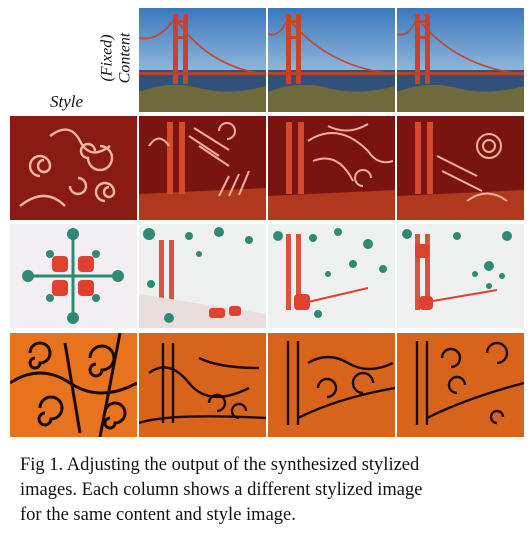  Describe the element at coordinates (125, 58) in the screenshot. I see `content-label-content: Content` at that location.